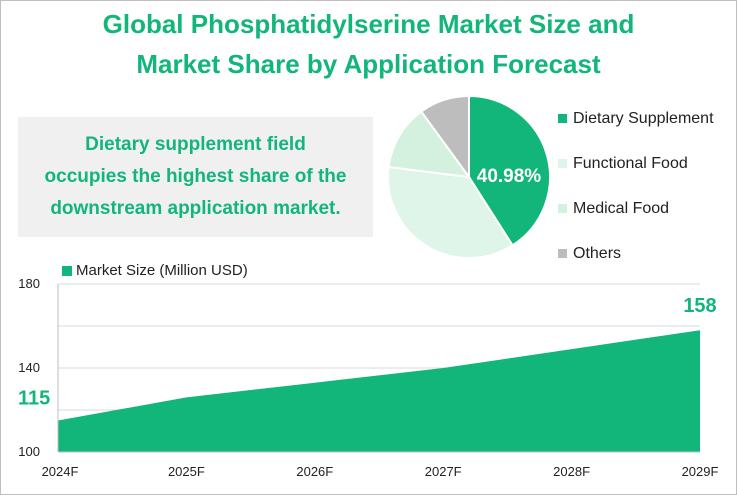 The width and height of the screenshot is (737, 495). Describe the element at coordinates (29, 451) in the screenshot. I see `y-tick-label: 100` at that location.